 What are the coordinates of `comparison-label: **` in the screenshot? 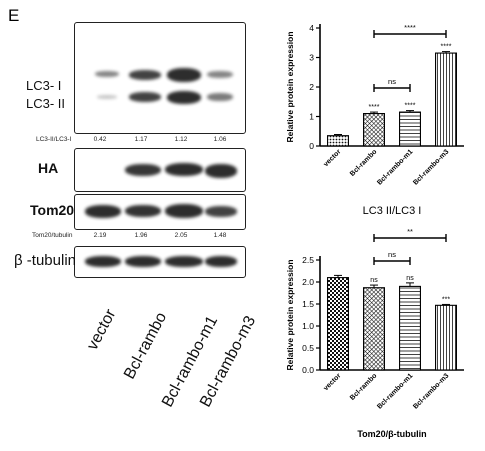 It's located at (410, 232).